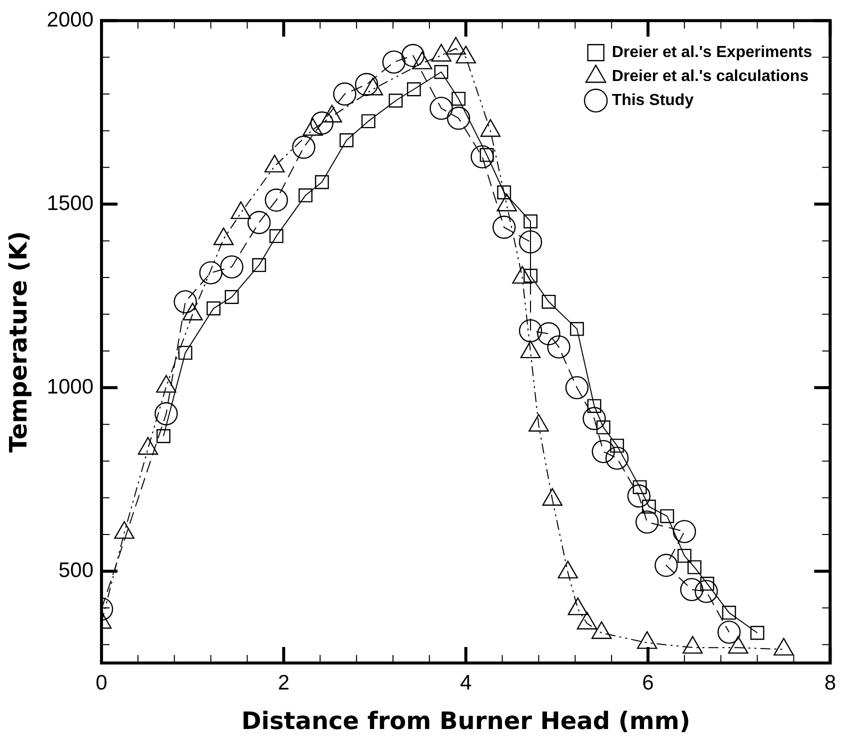 The image size is (844, 745). Describe the element at coordinates (76, 570) in the screenshot. I see `y-tick-label: 500` at that location.